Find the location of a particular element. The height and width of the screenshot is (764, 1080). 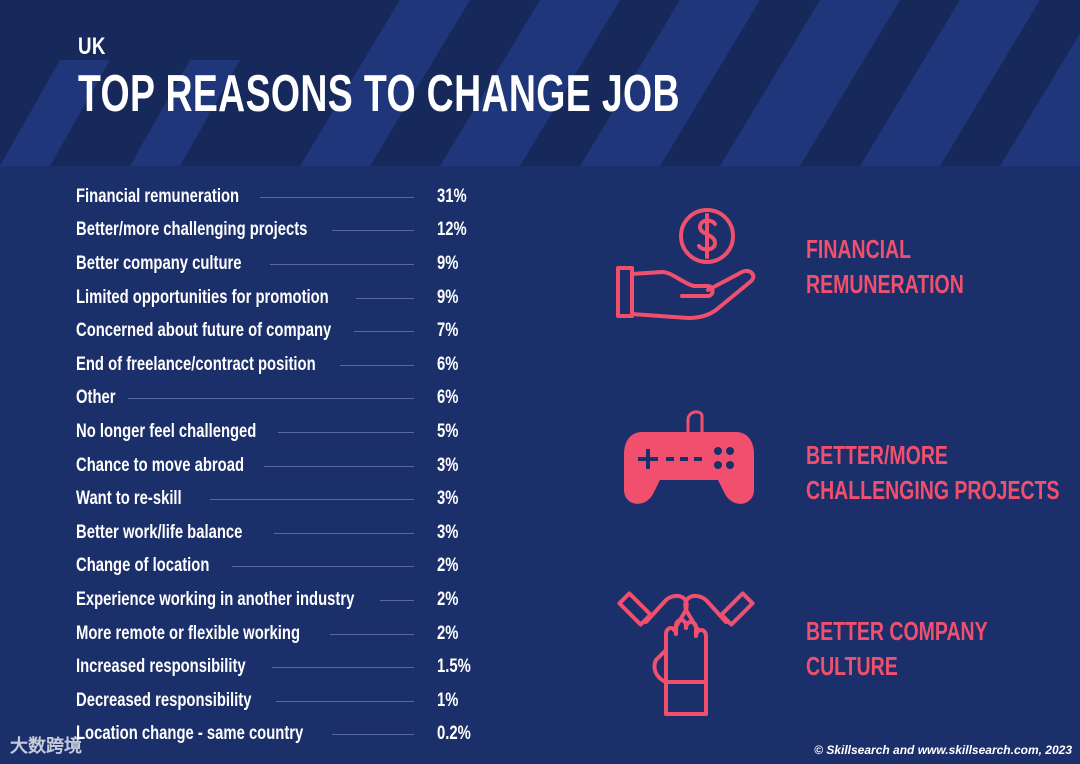

highlight-line: FINANCIAL is located at coordinates (859, 249).